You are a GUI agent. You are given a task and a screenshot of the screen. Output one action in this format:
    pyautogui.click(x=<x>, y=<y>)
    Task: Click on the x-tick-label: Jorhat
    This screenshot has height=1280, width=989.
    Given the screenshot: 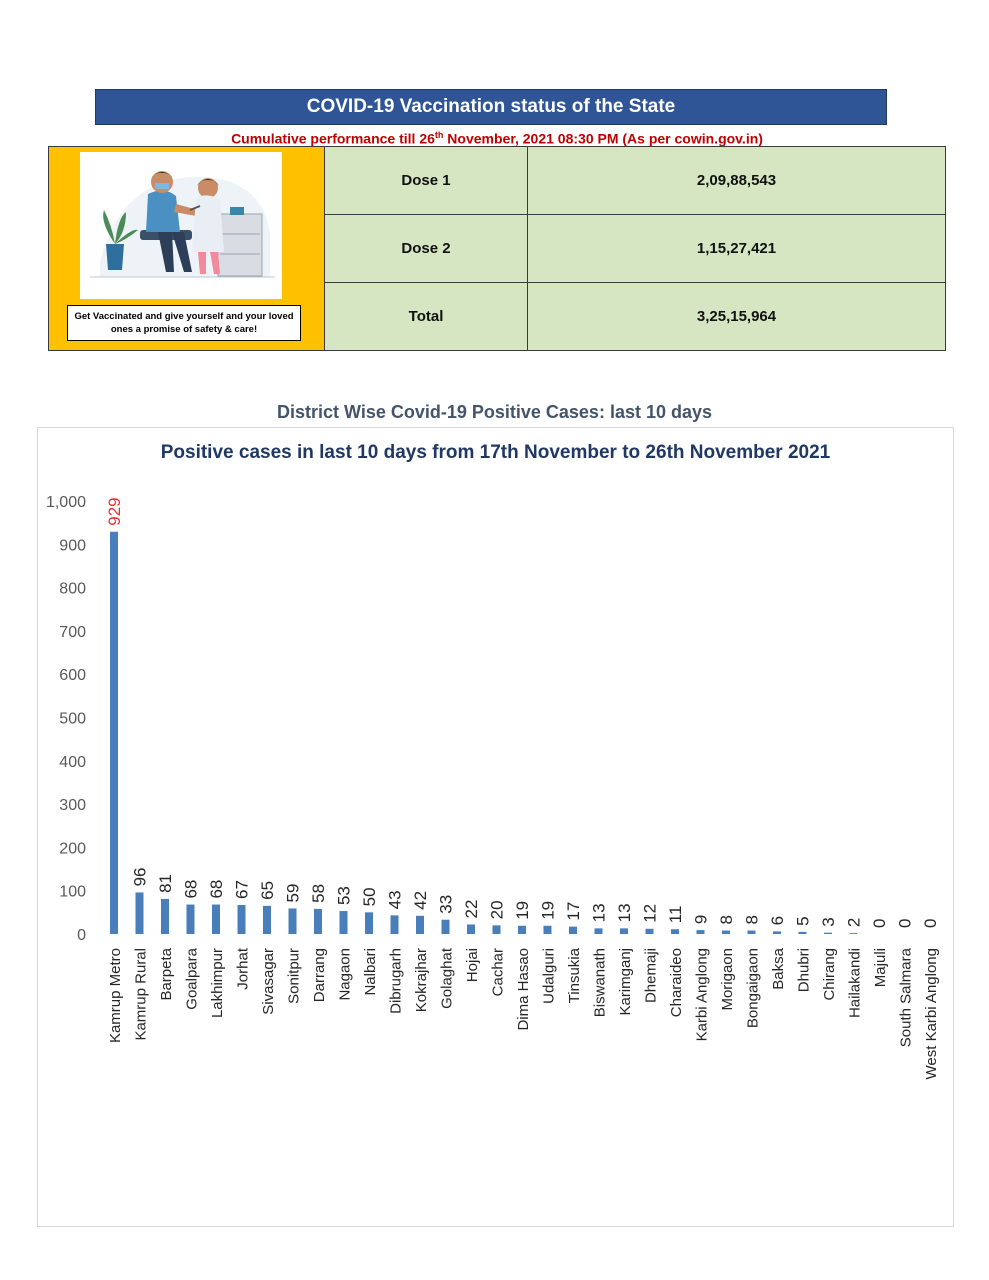 What is the action you would take?
    pyautogui.click(x=243, y=968)
    